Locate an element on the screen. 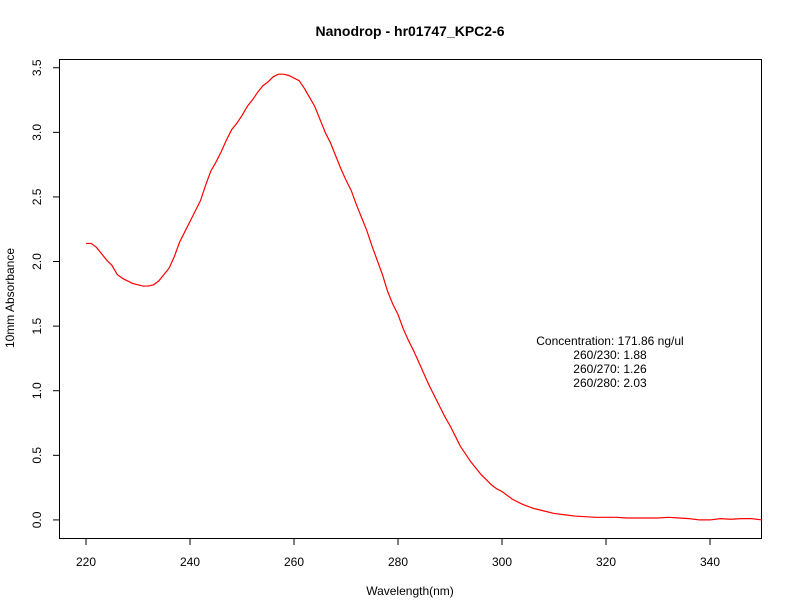 The height and width of the screenshot is (612, 792). x-tick-label: 260 is located at coordinates (294, 562).